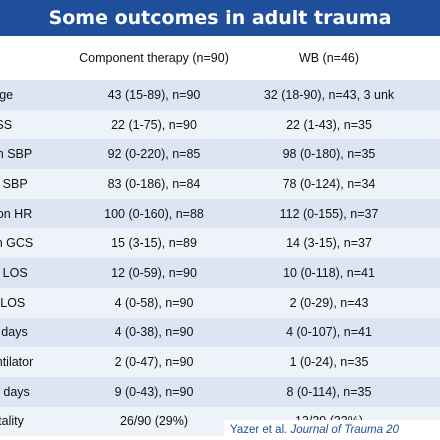 Image resolution: width=440 pixels, height=440 pixels. I want to click on wb-cell: 10 (0-118), n=41, so click(329, 273).